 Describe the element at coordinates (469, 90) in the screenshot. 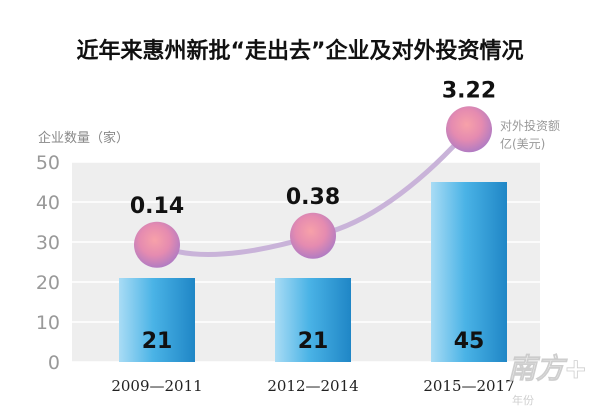

I see `investment-value-label: 3.22` at that location.